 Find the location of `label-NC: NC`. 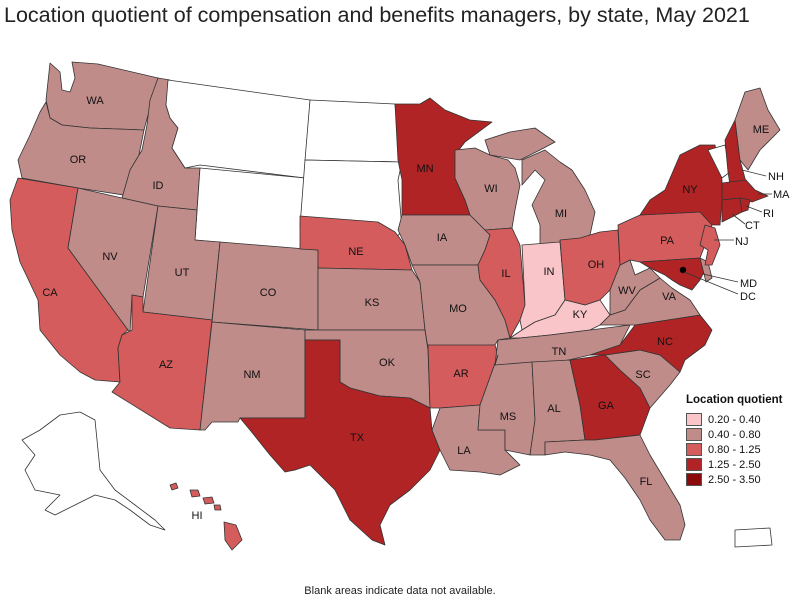

label-NC: NC is located at coordinates (665, 342).